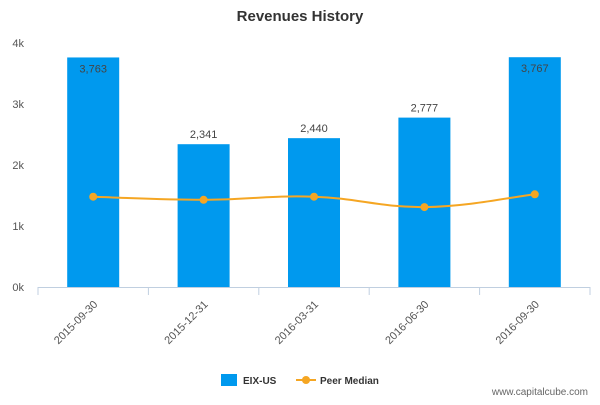 The width and height of the screenshot is (600, 405). I want to click on bar-data-label: 3,763, so click(93, 69).